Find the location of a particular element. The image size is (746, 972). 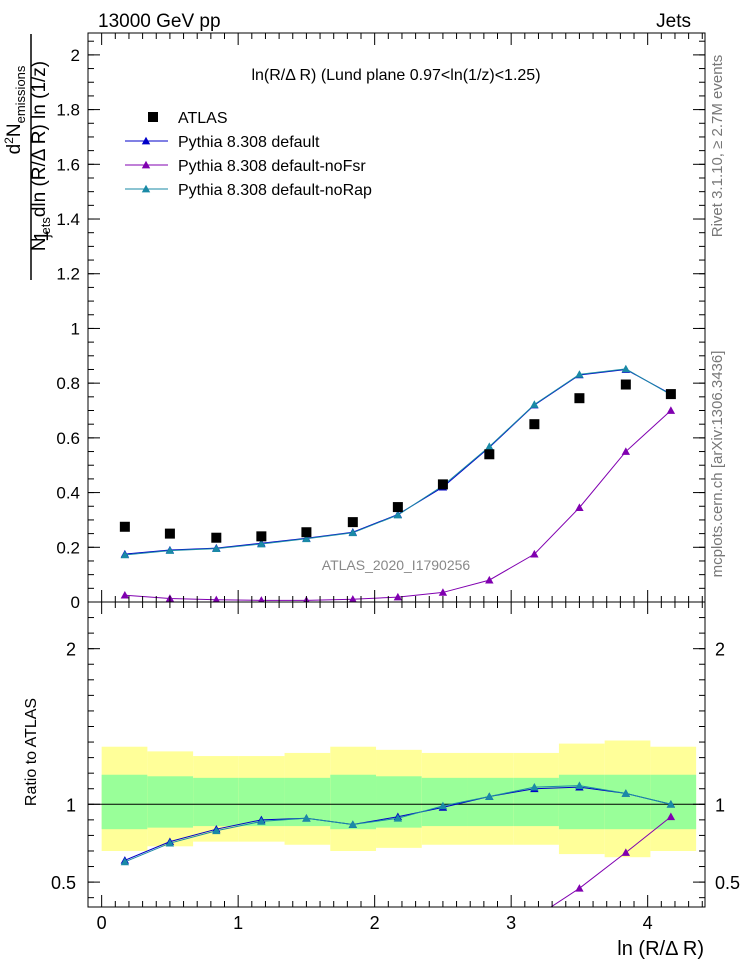

y-label-denominator: Njetsdln (R/Δ R) ln (1/z) is located at coordinates (41, 156).